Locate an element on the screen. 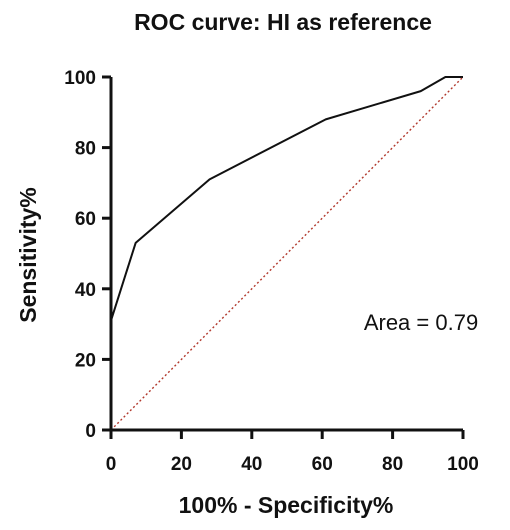 The height and width of the screenshot is (530, 510). y-tick-label: 80 is located at coordinates (85, 149).